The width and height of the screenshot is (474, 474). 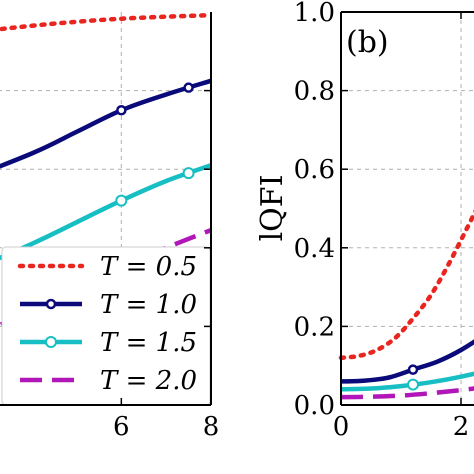 I want to click on y-tick-label: 0.8, so click(x=314, y=92).